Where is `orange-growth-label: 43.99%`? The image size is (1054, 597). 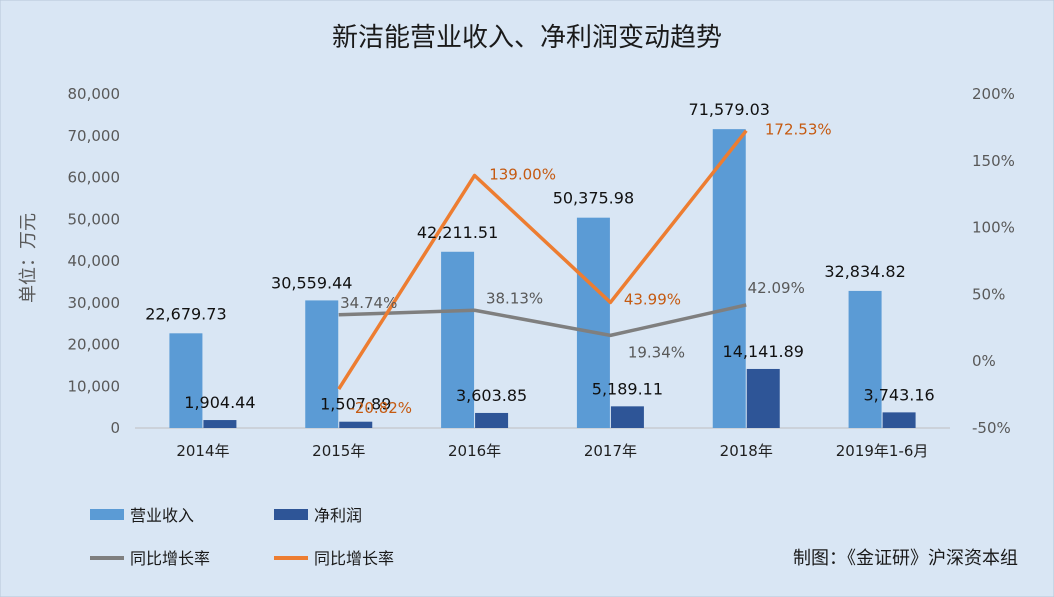
orange-growth-label: 43.99% is located at coordinates (652, 299).